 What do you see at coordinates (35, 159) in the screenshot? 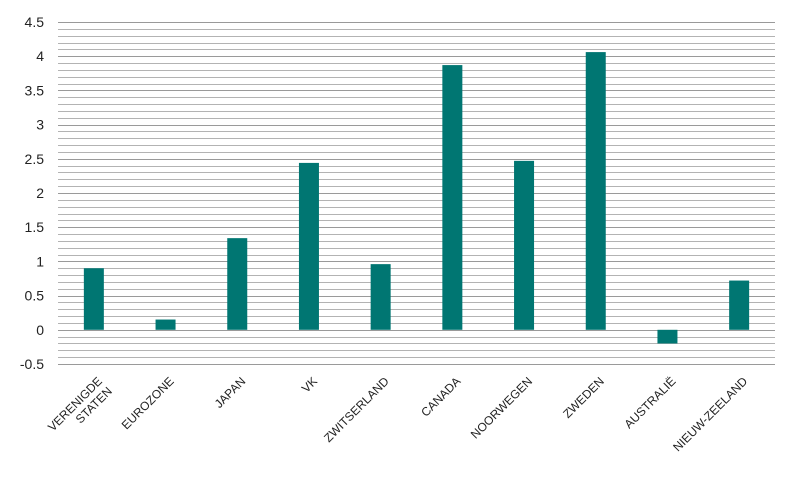
I see `y-tick-label: 2.5` at bounding box center [35, 159].